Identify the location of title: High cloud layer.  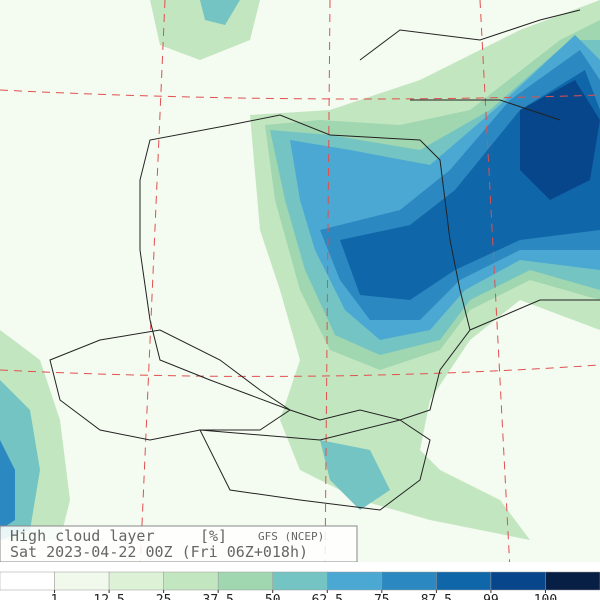
(82, 536).